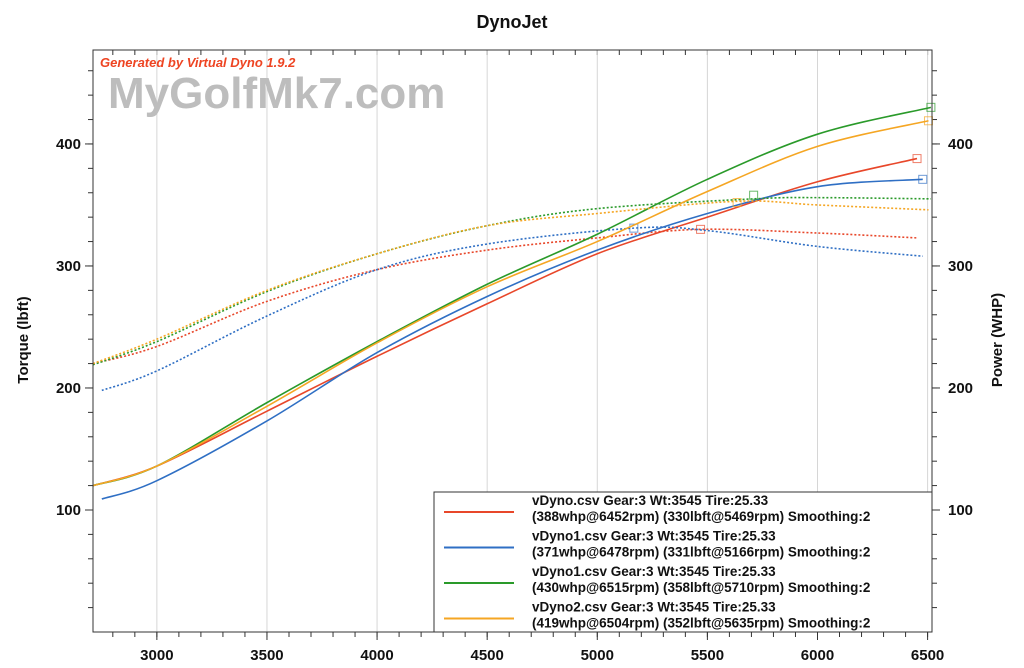 This screenshot has height=668, width=1024. What do you see at coordinates (650, 500) in the screenshot?
I see `legend-label: vDyno.csv Gear:3 Wt:3545 Tire:25.33` at bounding box center [650, 500].